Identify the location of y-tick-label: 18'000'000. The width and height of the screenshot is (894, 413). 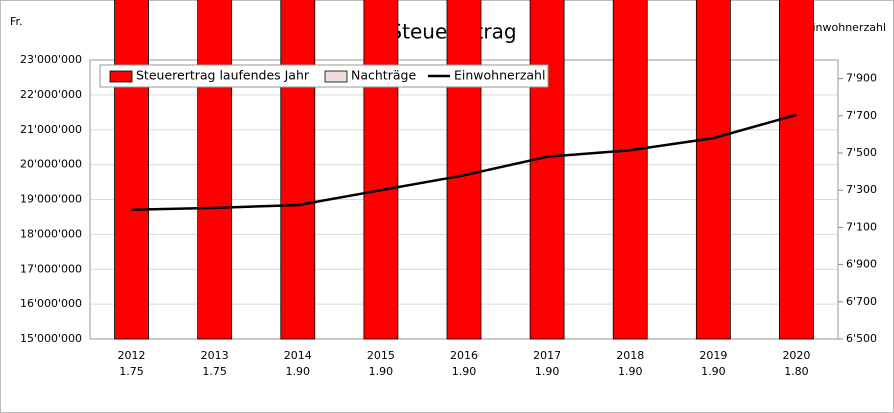
(51, 233).